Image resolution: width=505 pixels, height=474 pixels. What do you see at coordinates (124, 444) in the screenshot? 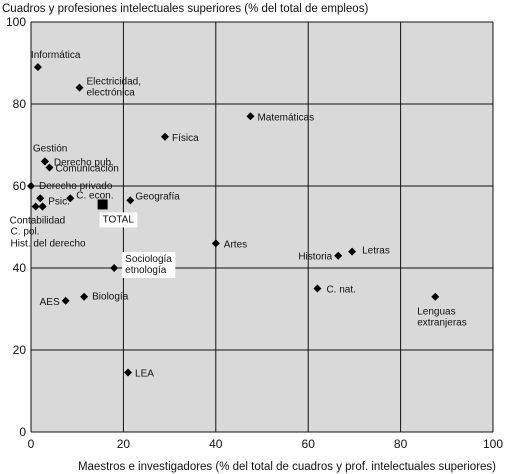
I see `x-tick-label: 20` at bounding box center [124, 444].